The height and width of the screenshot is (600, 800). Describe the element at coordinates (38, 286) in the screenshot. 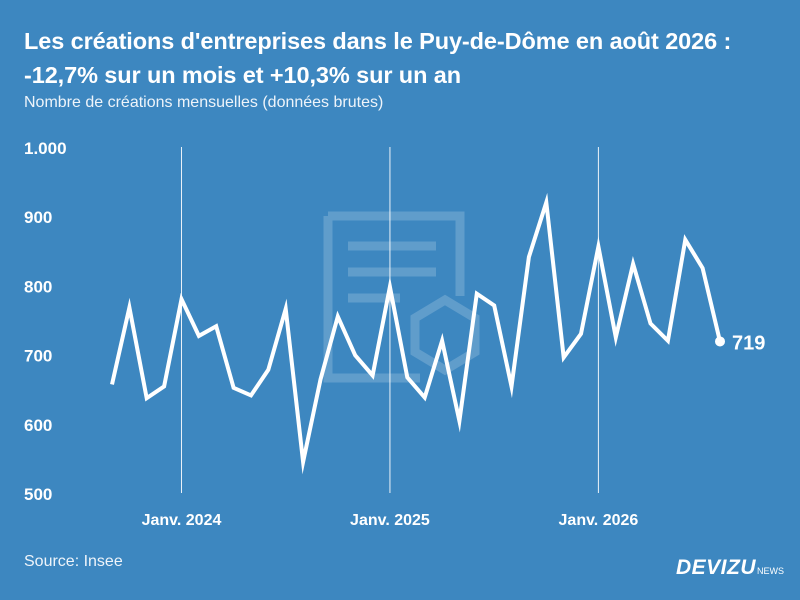

I see `y-tick-label: 800` at that location.